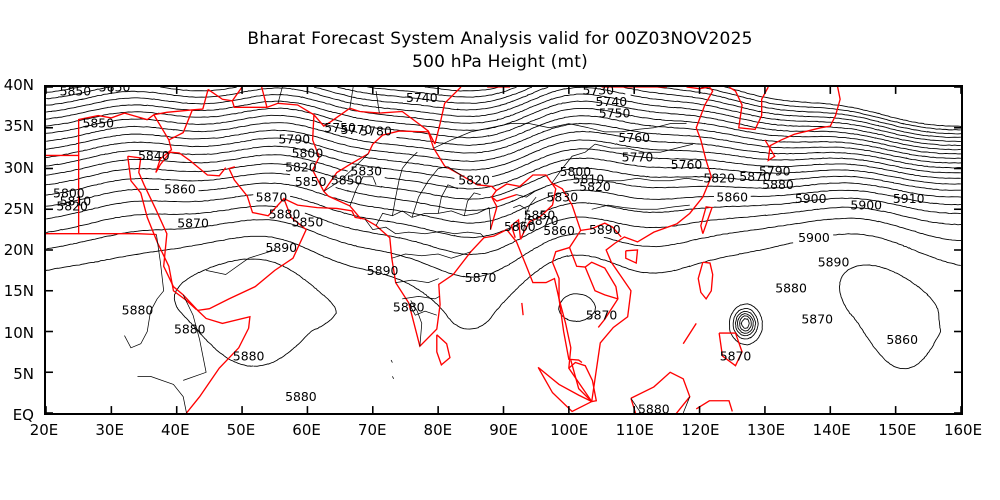 The height and width of the screenshot is (500, 1000). Describe the element at coordinates (897, 430) in the screenshot. I see `x-axis-tick-label: 150E` at that location.